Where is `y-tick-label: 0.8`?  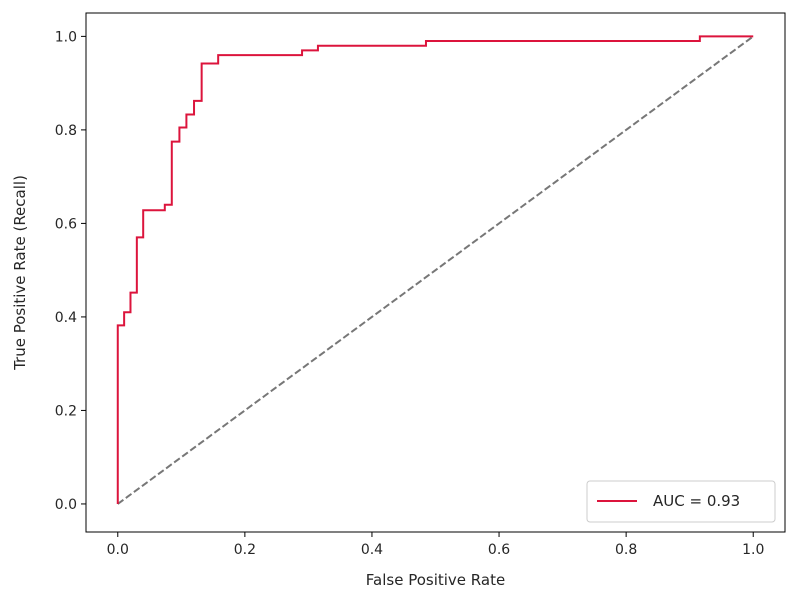
y-tick-label: 0.8 is located at coordinates (66, 131).